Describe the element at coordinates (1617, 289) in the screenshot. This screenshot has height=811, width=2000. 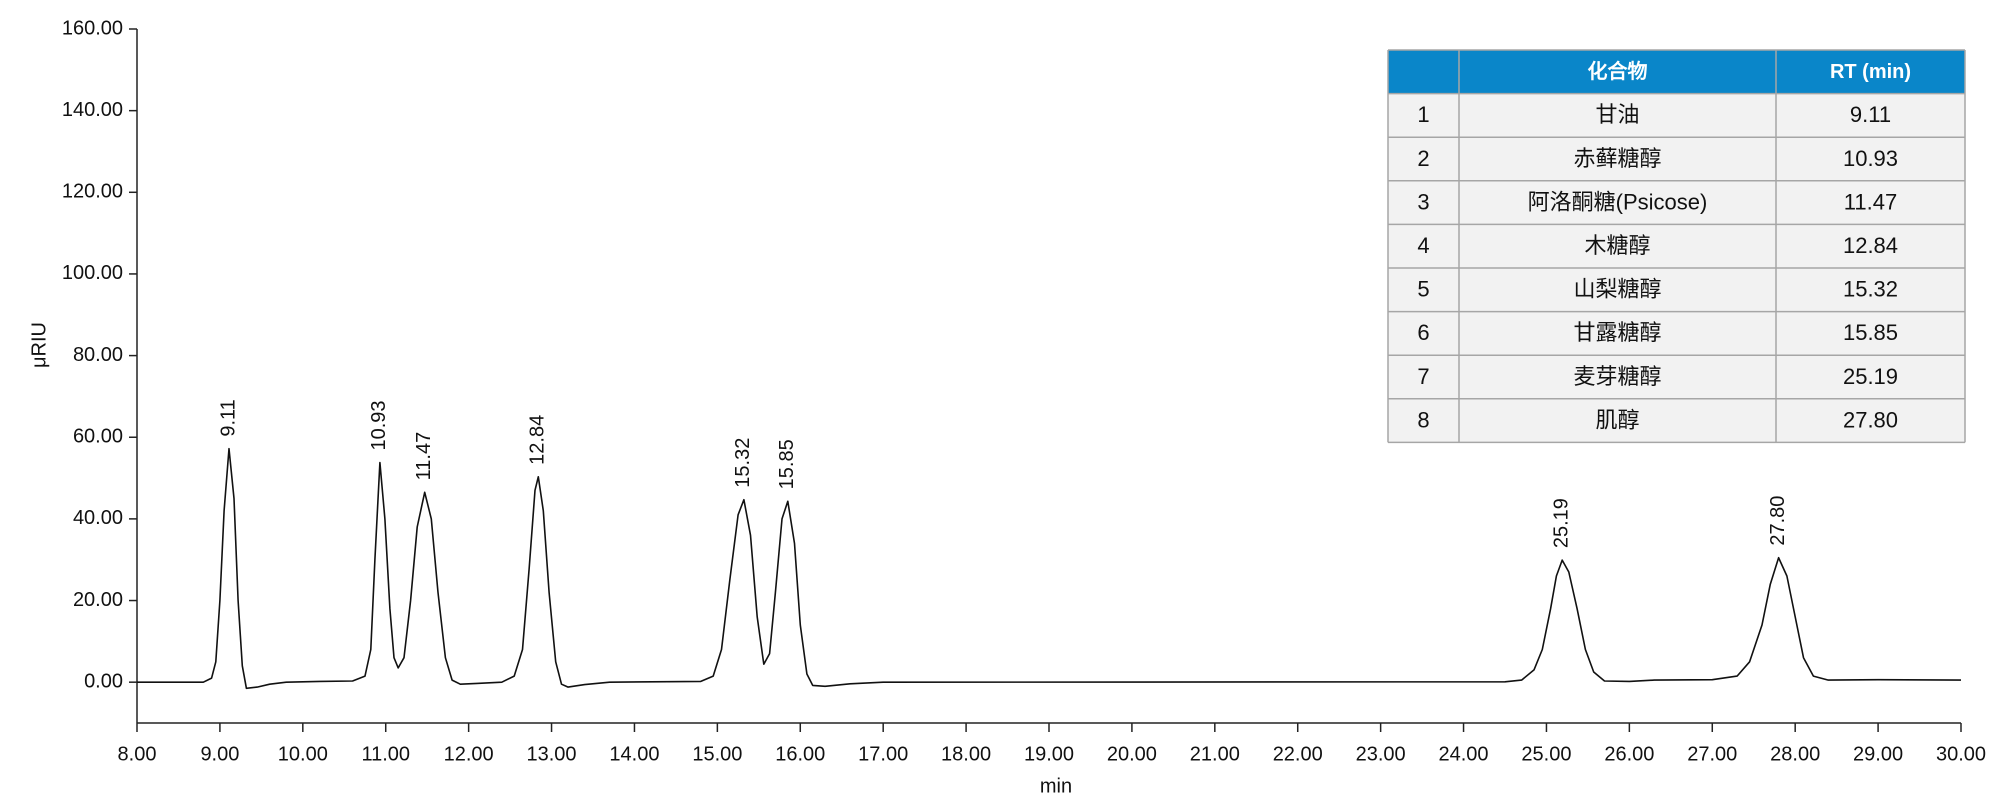
I see `table-cell: 山梨糖醇` at that location.